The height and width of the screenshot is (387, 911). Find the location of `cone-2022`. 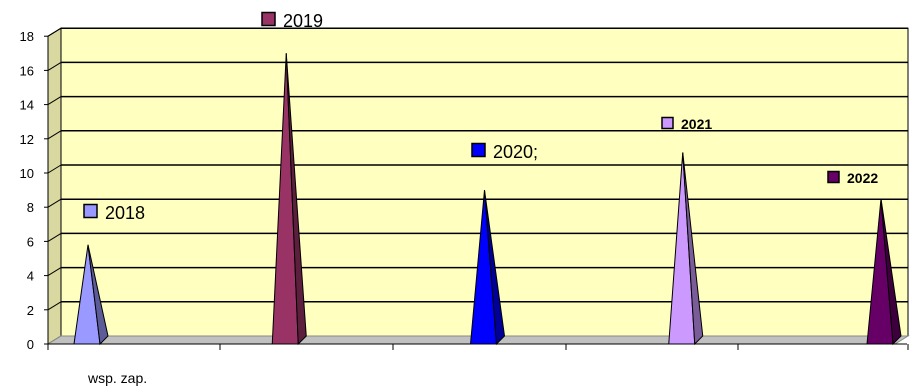

cone-2022 is located at coordinates (884, 272).